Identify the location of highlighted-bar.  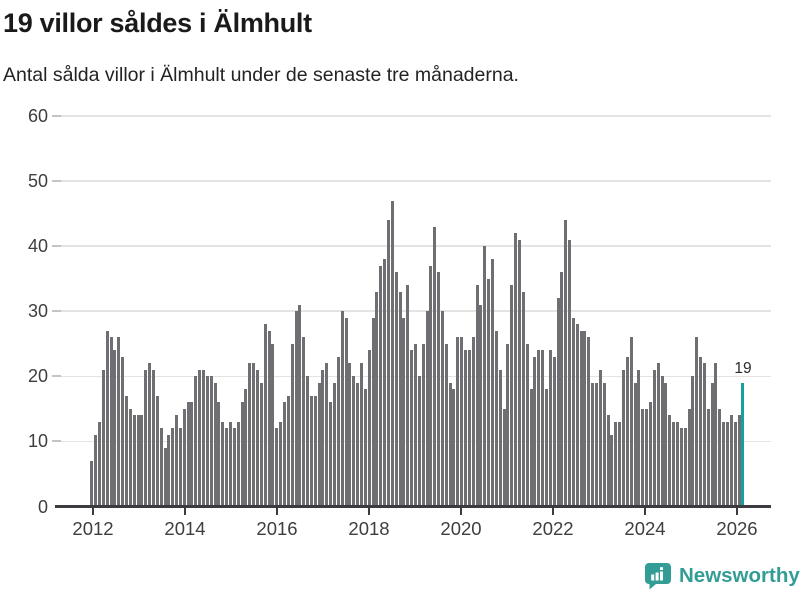
(743, 444).